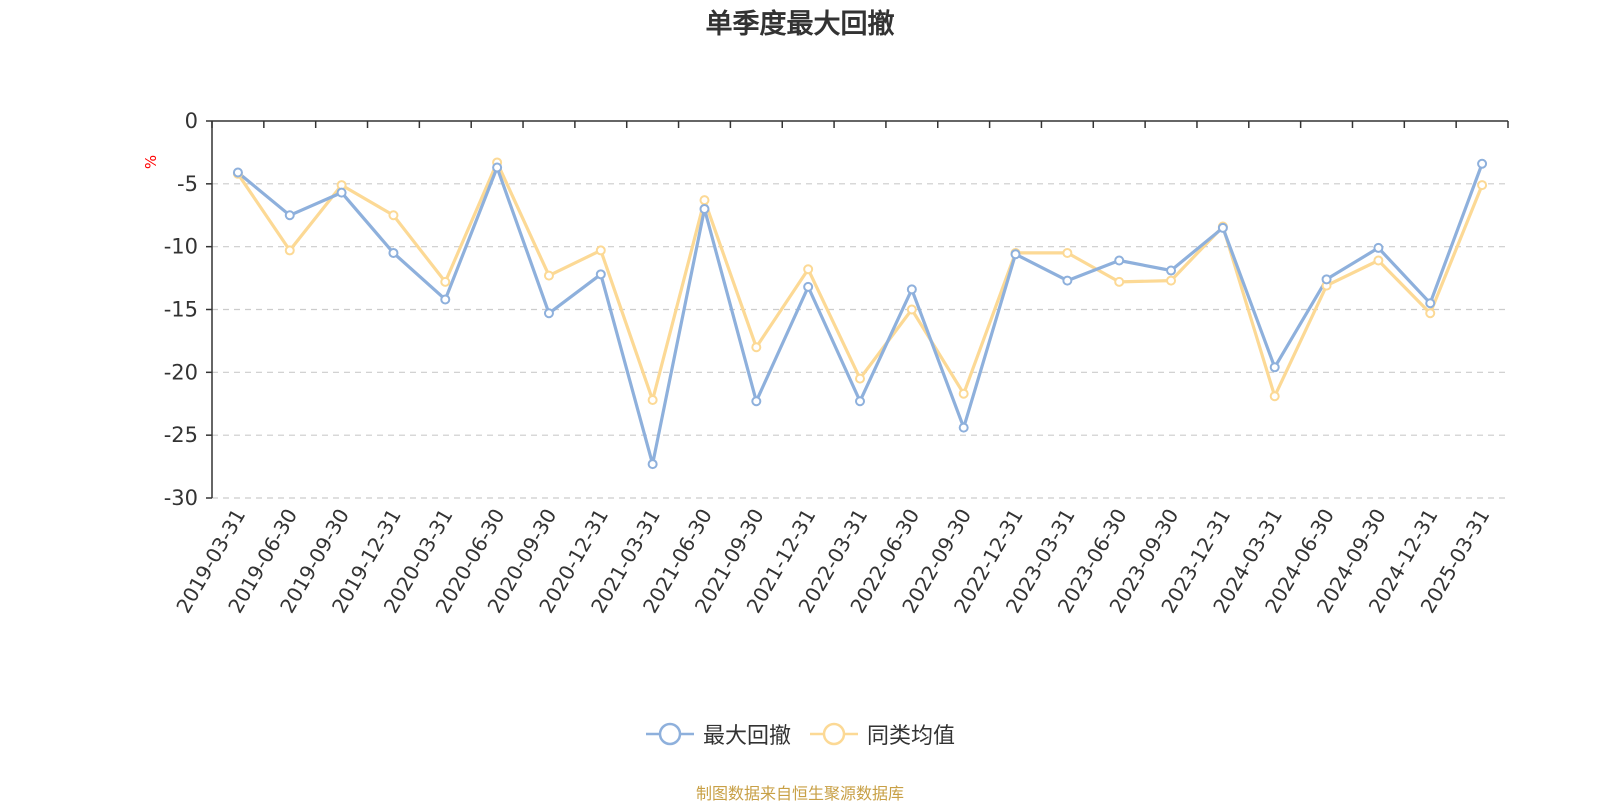  What do you see at coordinates (187, 184) in the screenshot?
I see `y-tick-label: -5` at bounding box center [187, 184].